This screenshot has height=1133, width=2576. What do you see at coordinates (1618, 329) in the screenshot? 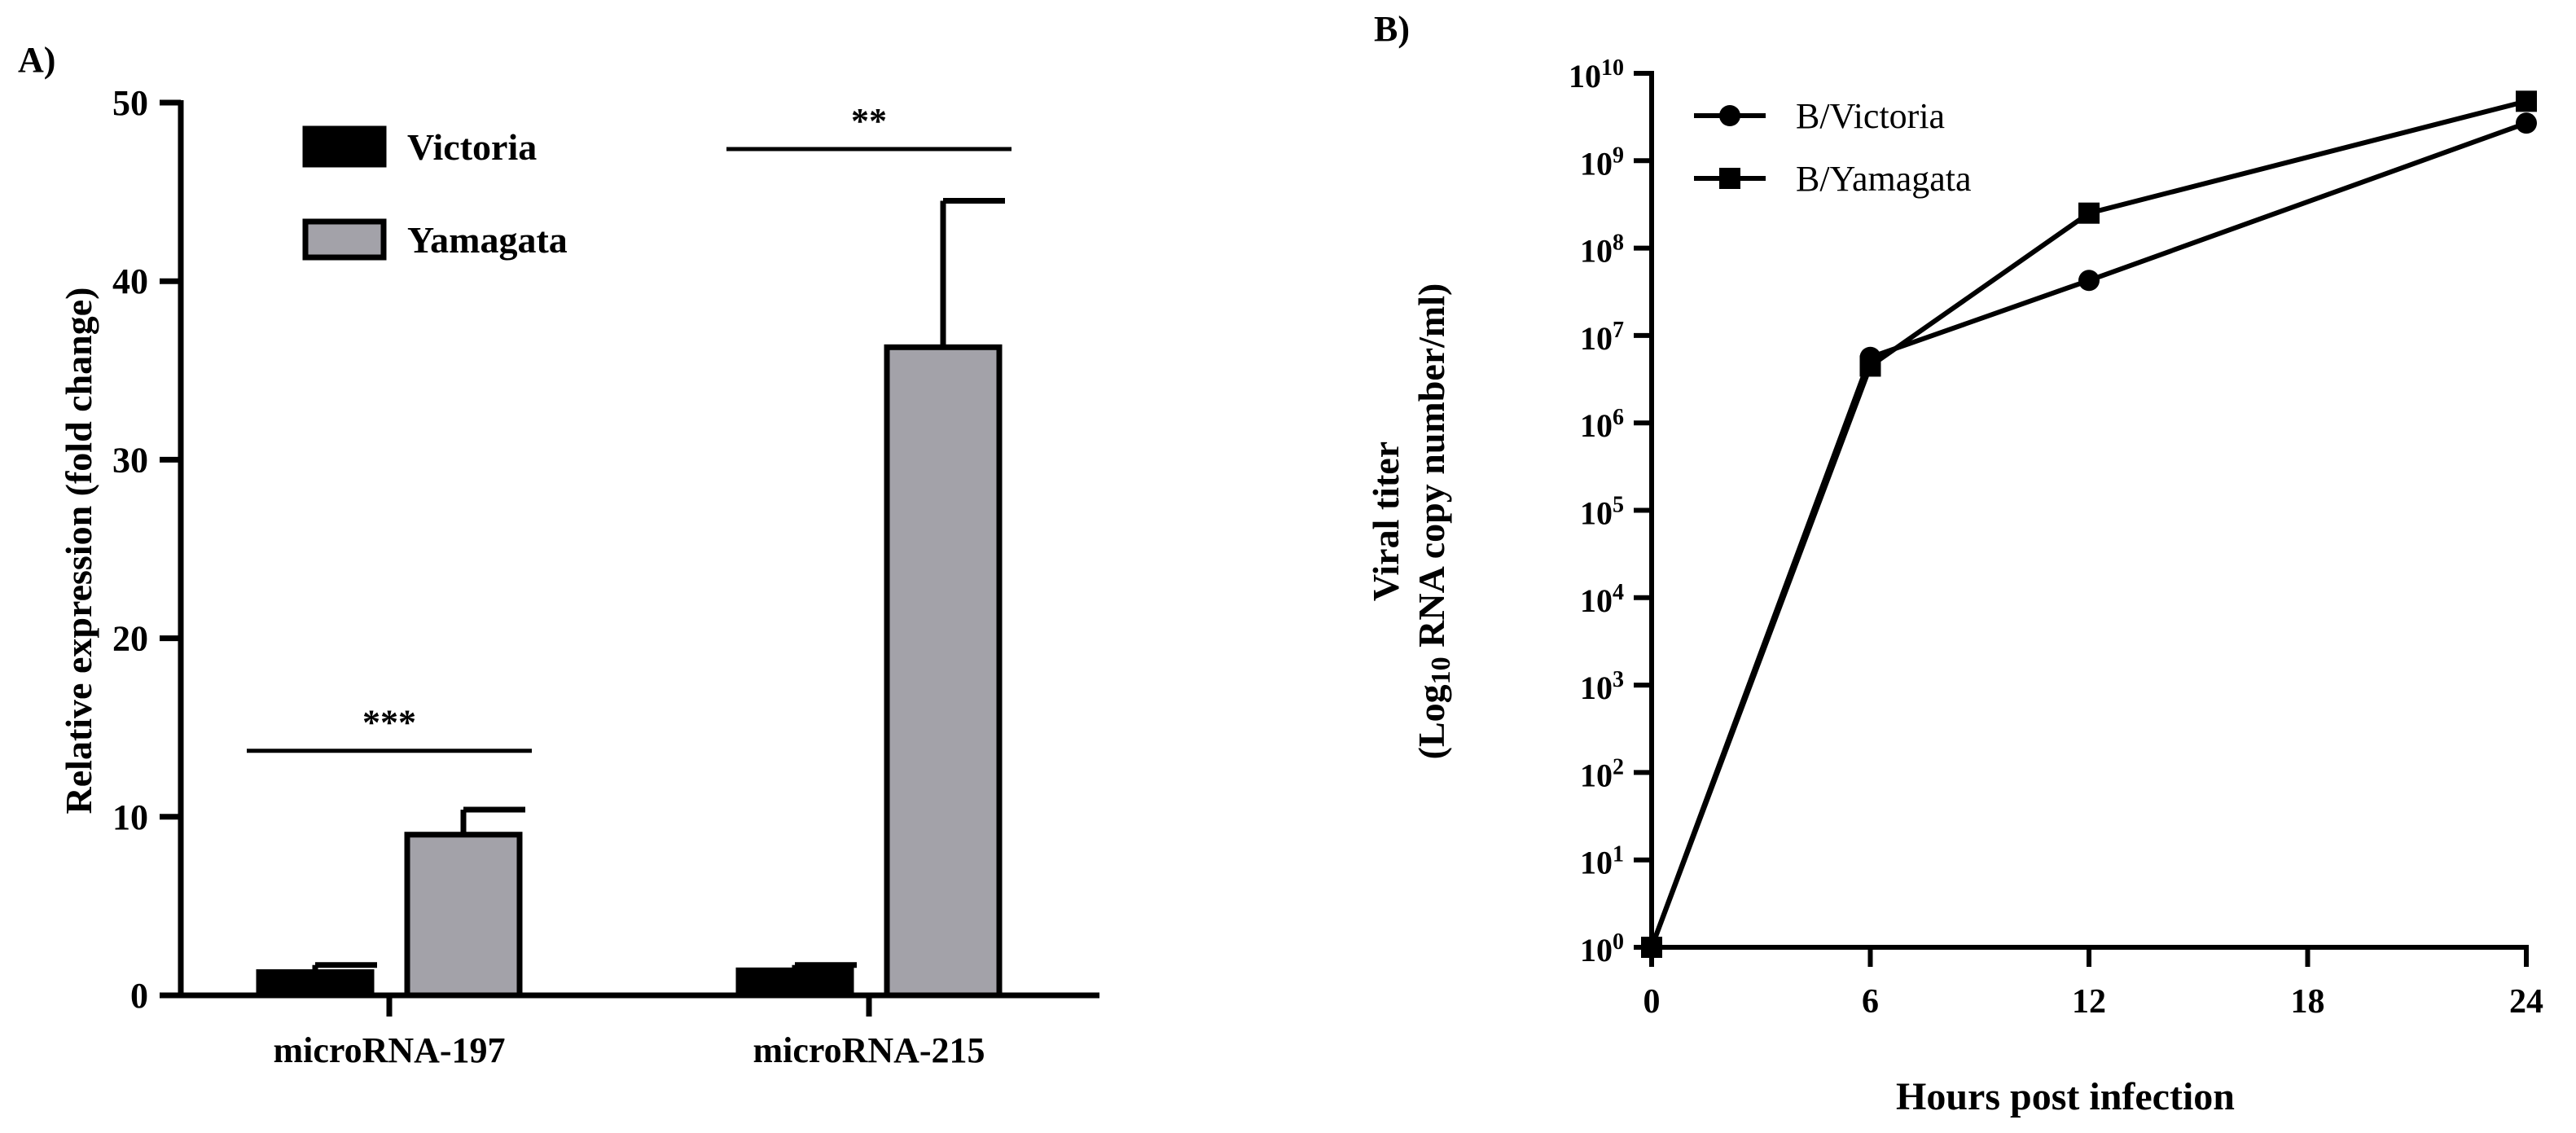
I see `y-tick-exponent: 7` at bounding box center [1618, 329].